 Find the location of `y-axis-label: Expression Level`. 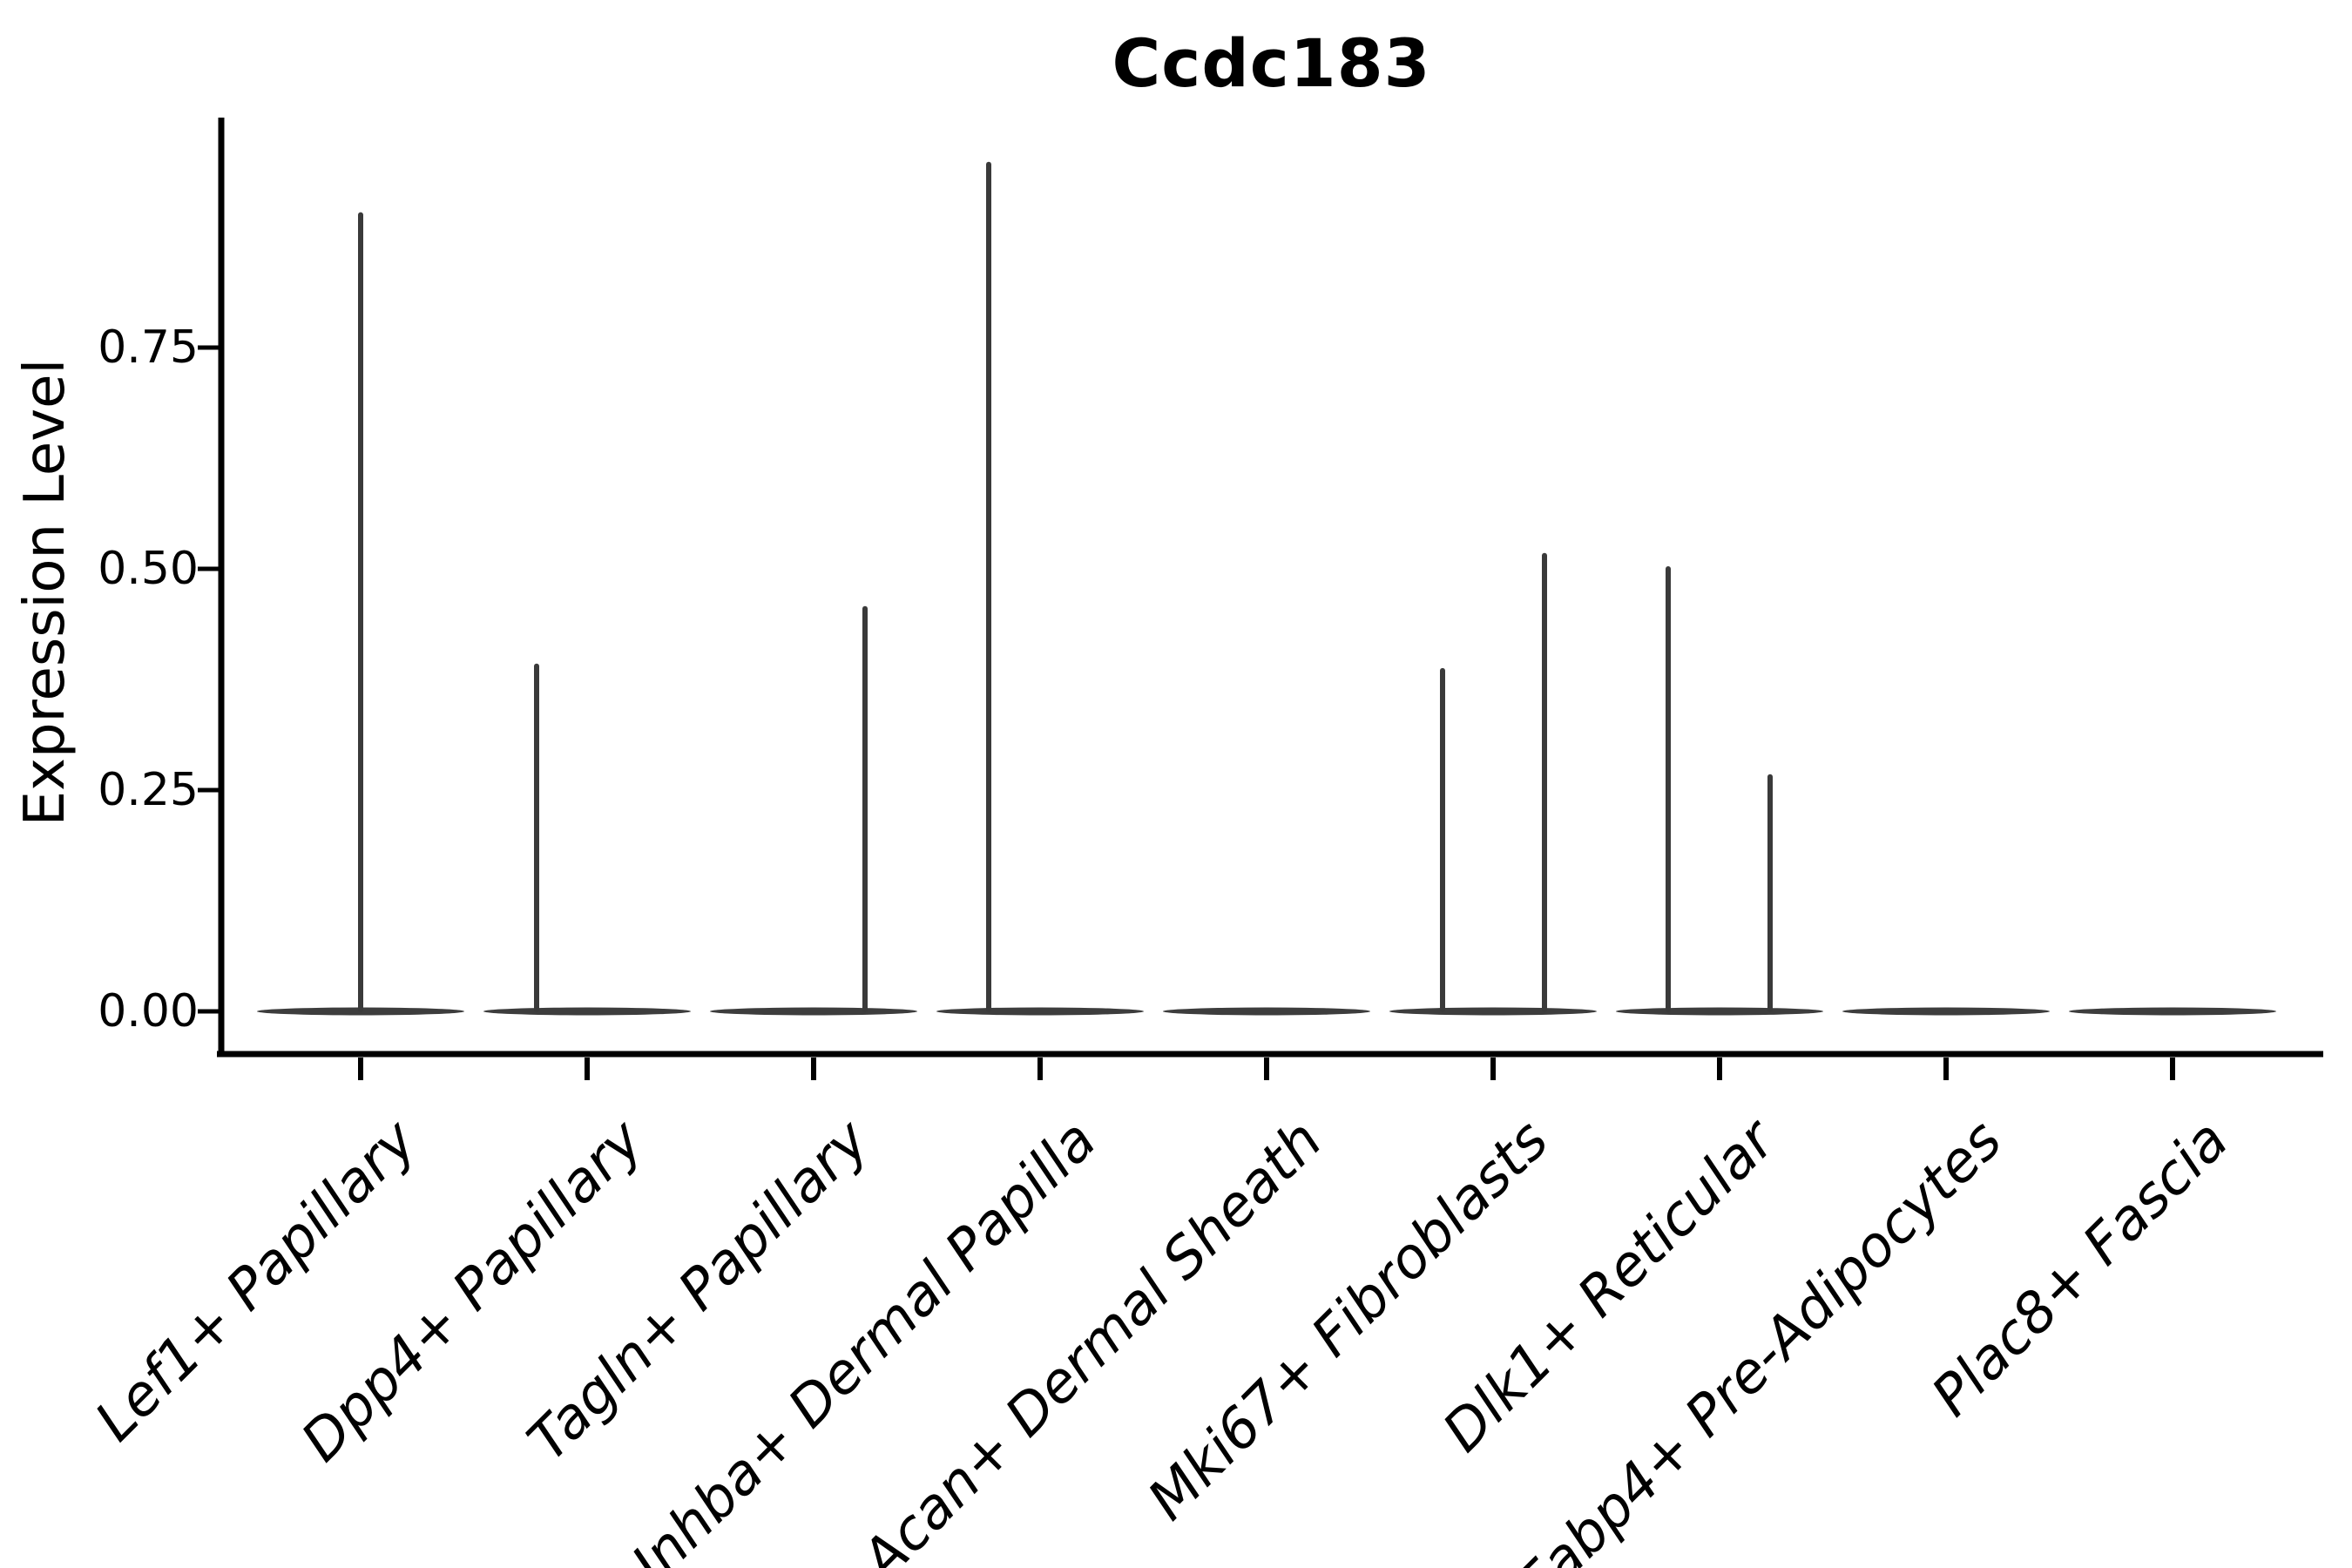

y-axis-label: Expression Level is located at coordinates (45, 592).